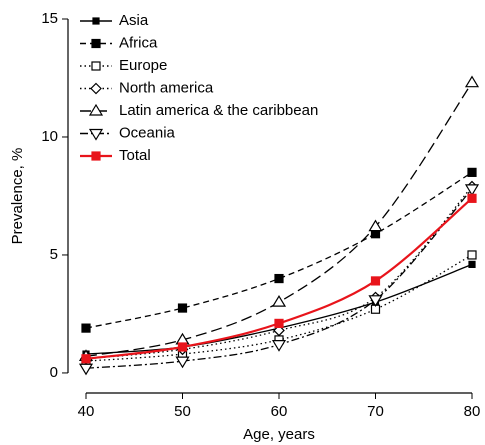 Image resolution: width=485 pixels, height=445 pixels. What do you see at coordinates (49, 18) in the screenshot?
I see `y-tick-label: 15` at bounding box center [49, 18].